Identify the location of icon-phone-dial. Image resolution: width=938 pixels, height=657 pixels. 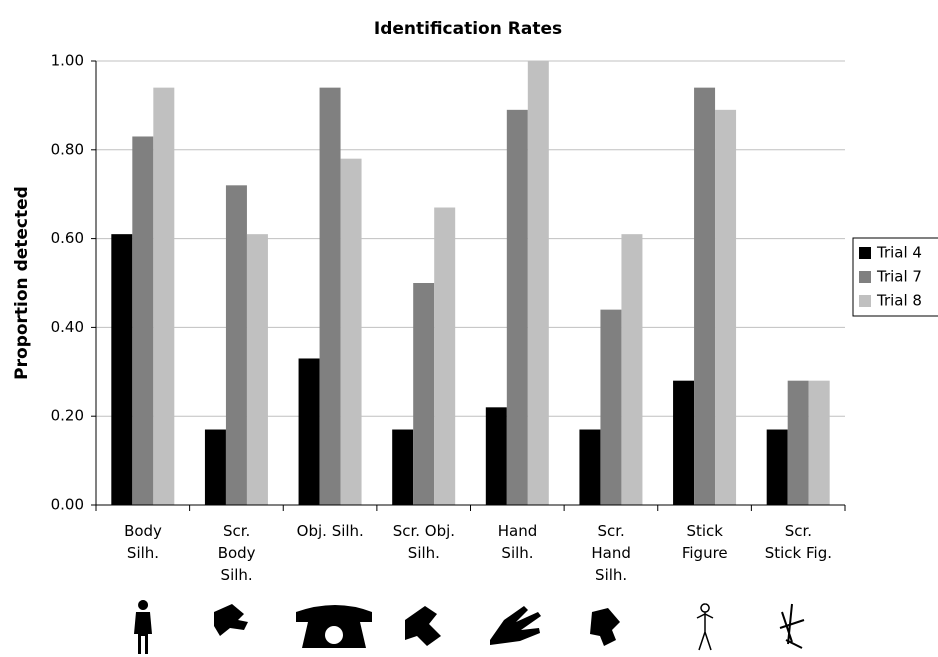
(334, 635).